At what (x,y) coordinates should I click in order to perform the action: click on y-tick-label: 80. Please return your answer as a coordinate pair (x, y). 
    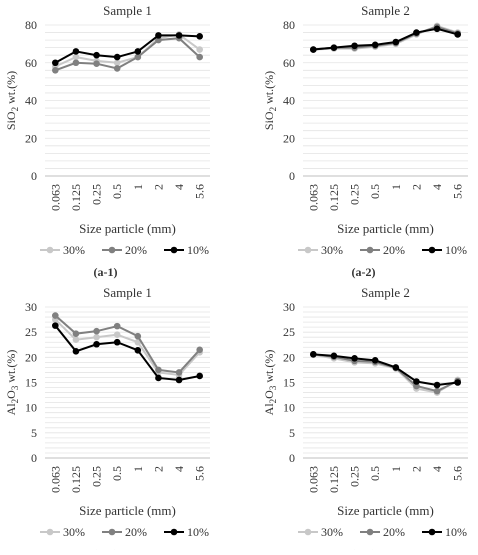
    Looking at the image, I should click on (31, 25).